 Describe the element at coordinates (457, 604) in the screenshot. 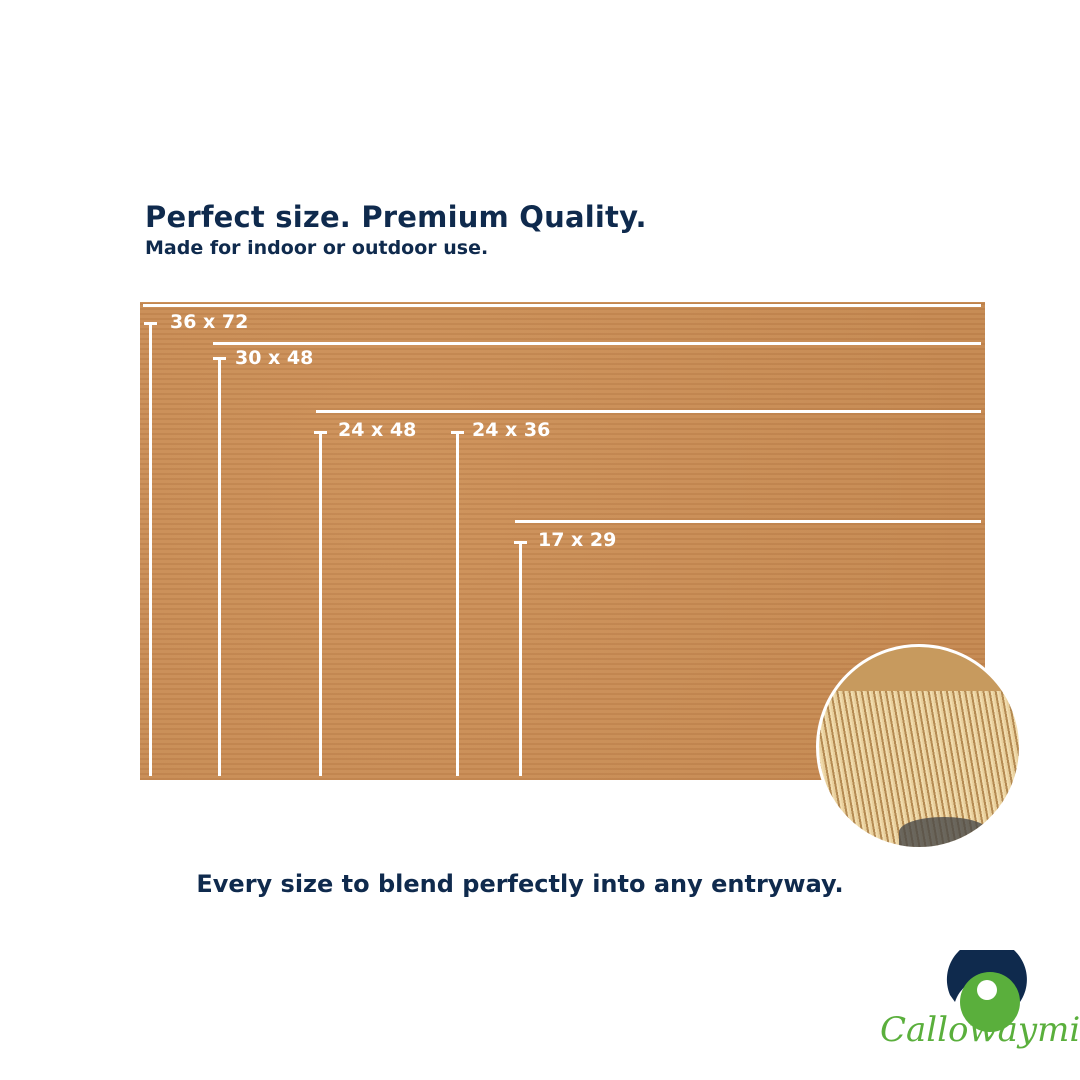

I see `dimension-line-24x36-v` at that location.